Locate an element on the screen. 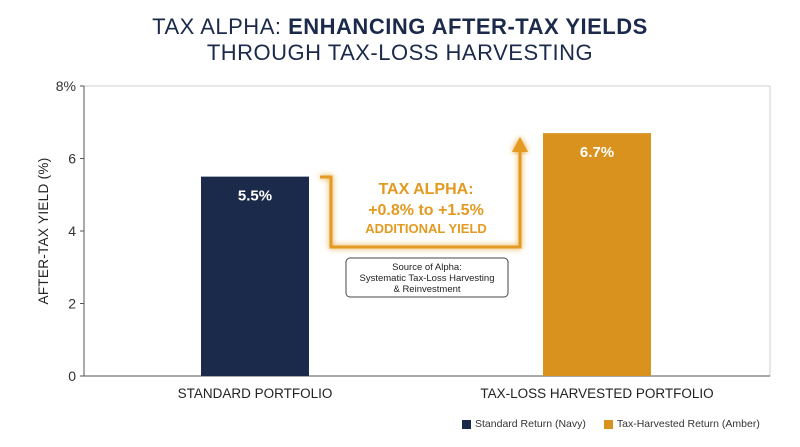  y-tick-label: 0 is located at coordinates (72, 376).